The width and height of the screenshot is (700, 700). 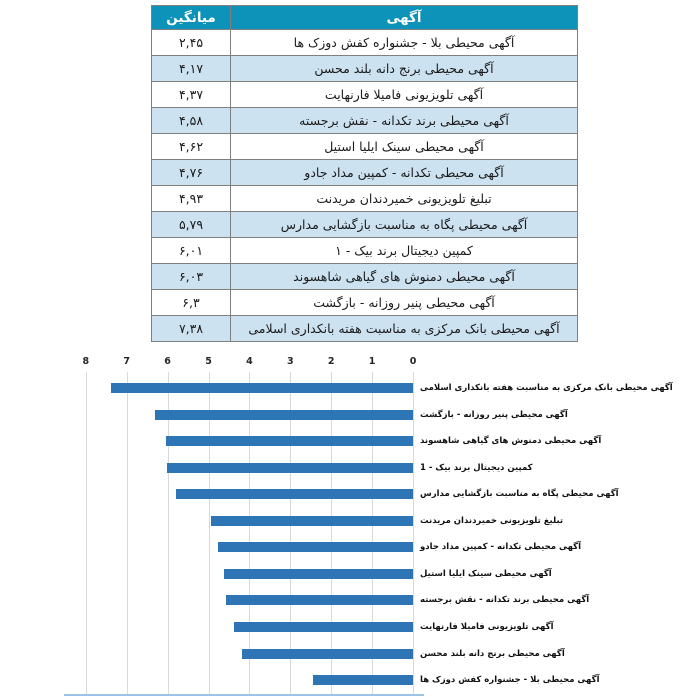 What do you see at coordinates (404, 172) in the screenshot?
I see `ad-name: آگهی محیطی تکدانه - کمپین مداد جادو` at bounding box center [404, 172].